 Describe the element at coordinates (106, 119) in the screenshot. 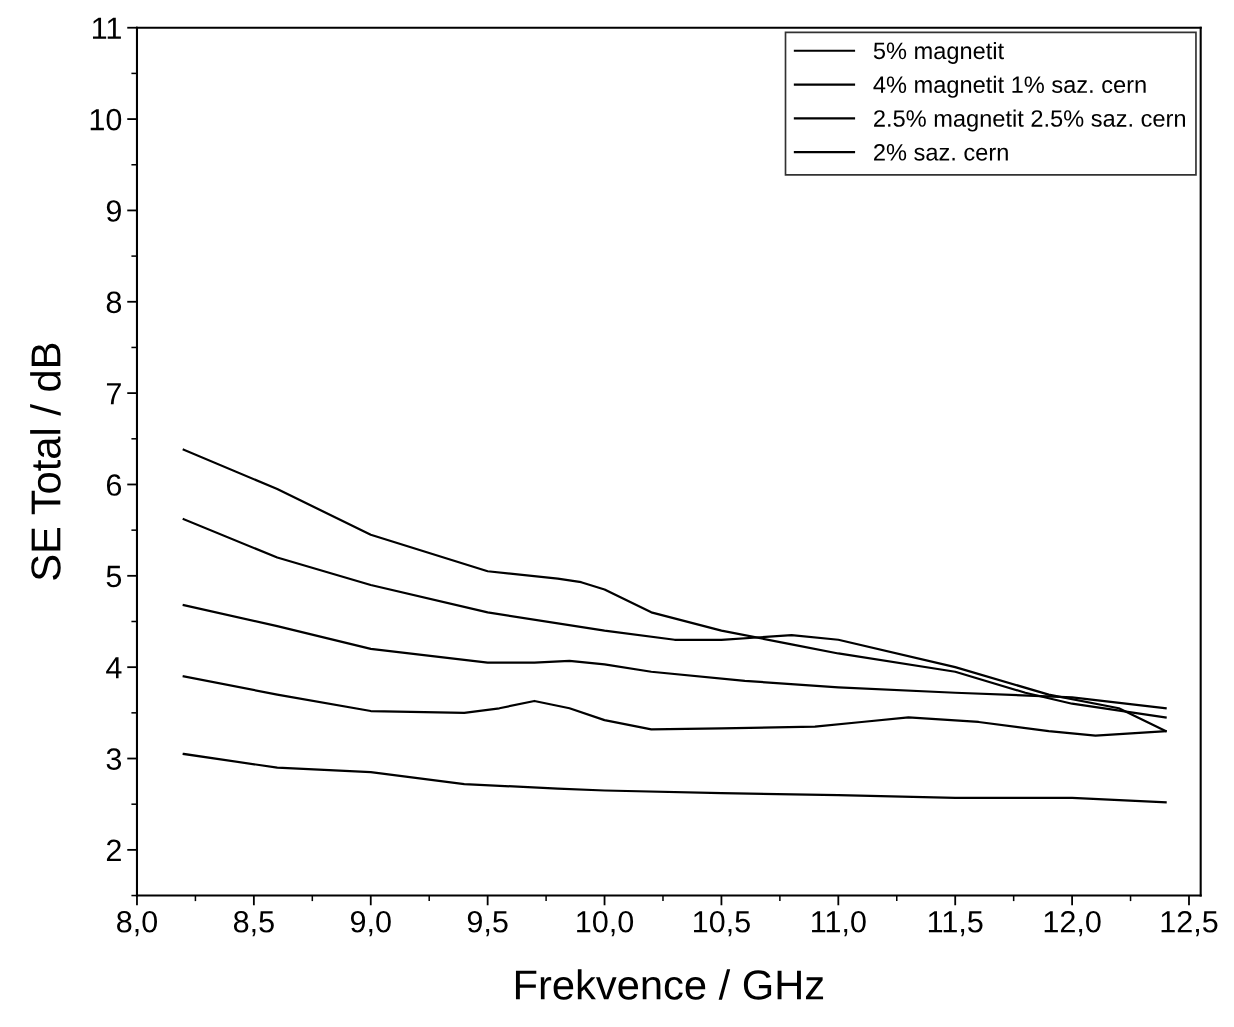

I see `y-tick-label: 10` at that location.